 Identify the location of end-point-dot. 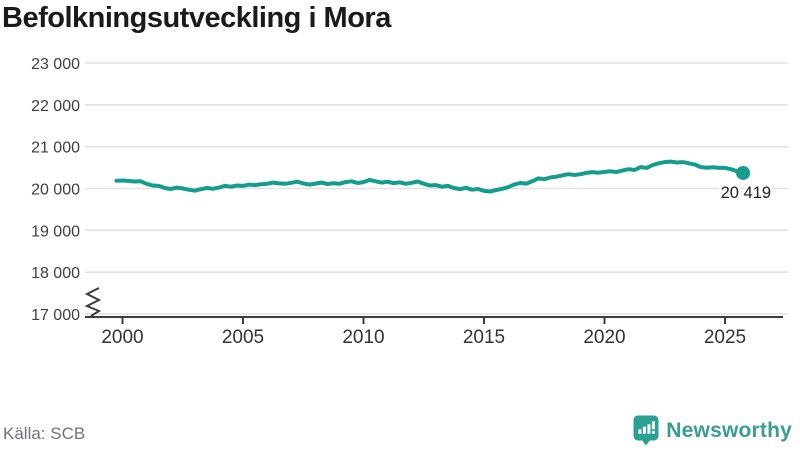
(743, 172).